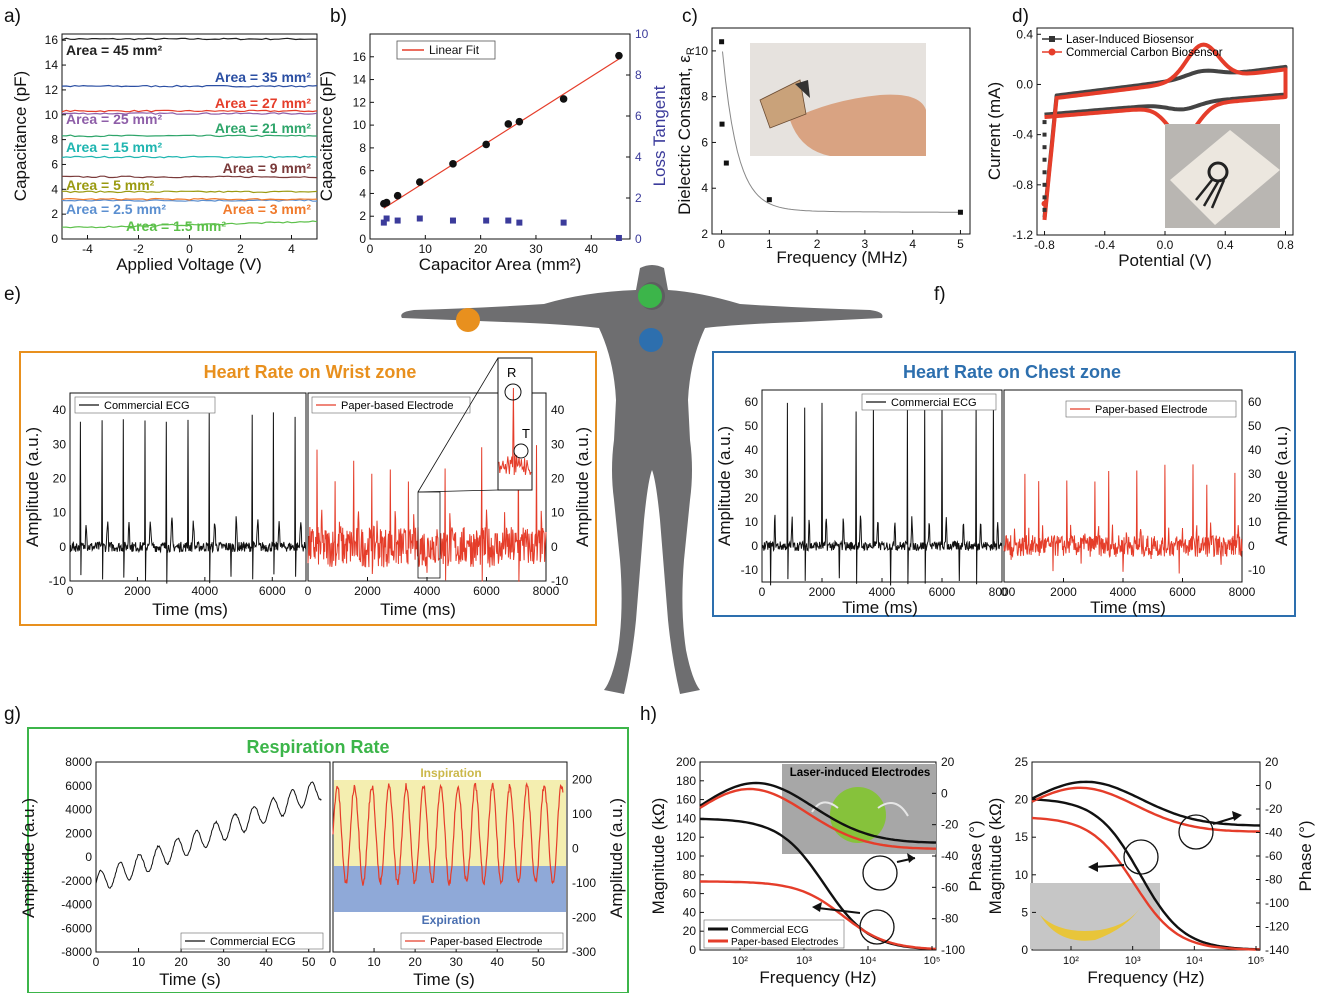 This screenshot has height=993, width=1317. What do you see at coordinates (817, 818) in the screenshot?
I see `paper-phase-curve` at bounding box center [817, 818].